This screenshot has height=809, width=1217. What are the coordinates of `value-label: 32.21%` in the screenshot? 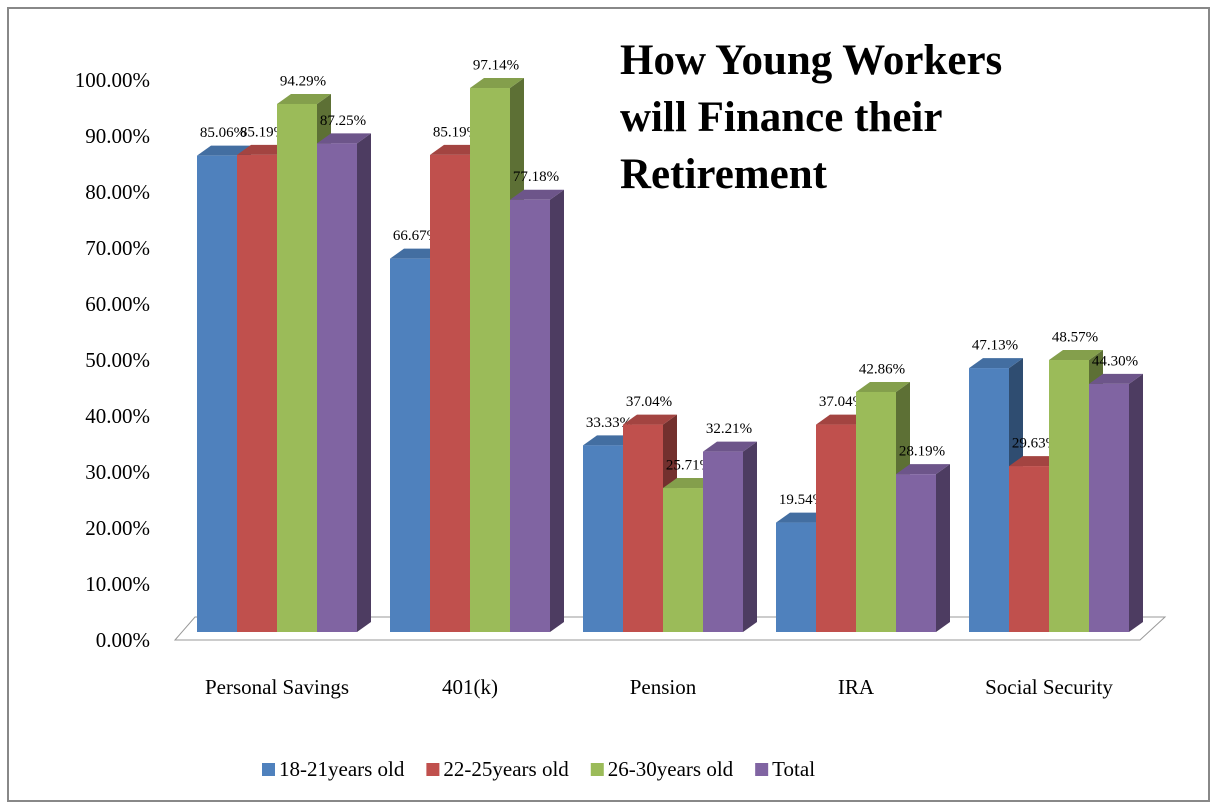 It's located at (729, 429).